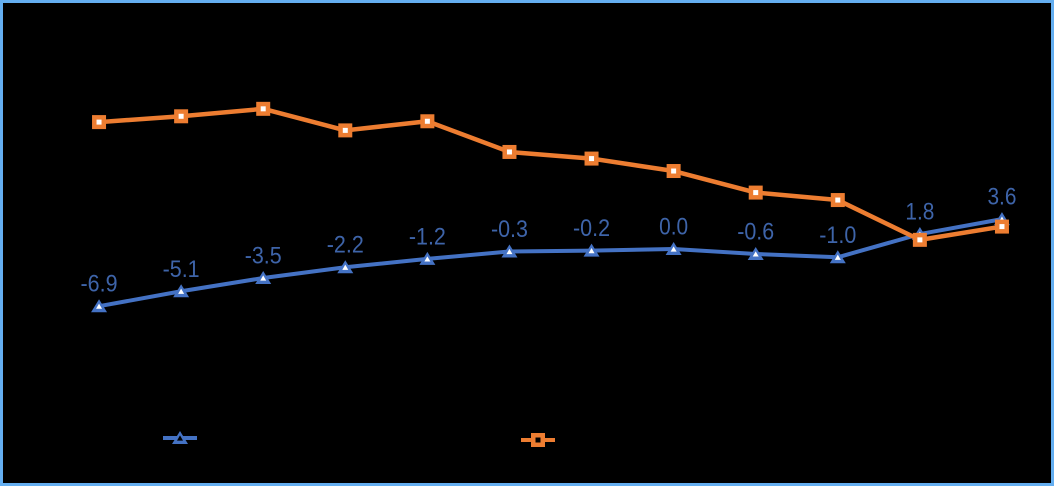  Describe the element at coordinates (673, 226) in the screenshot. I see `data-label: 0.0` at that location.